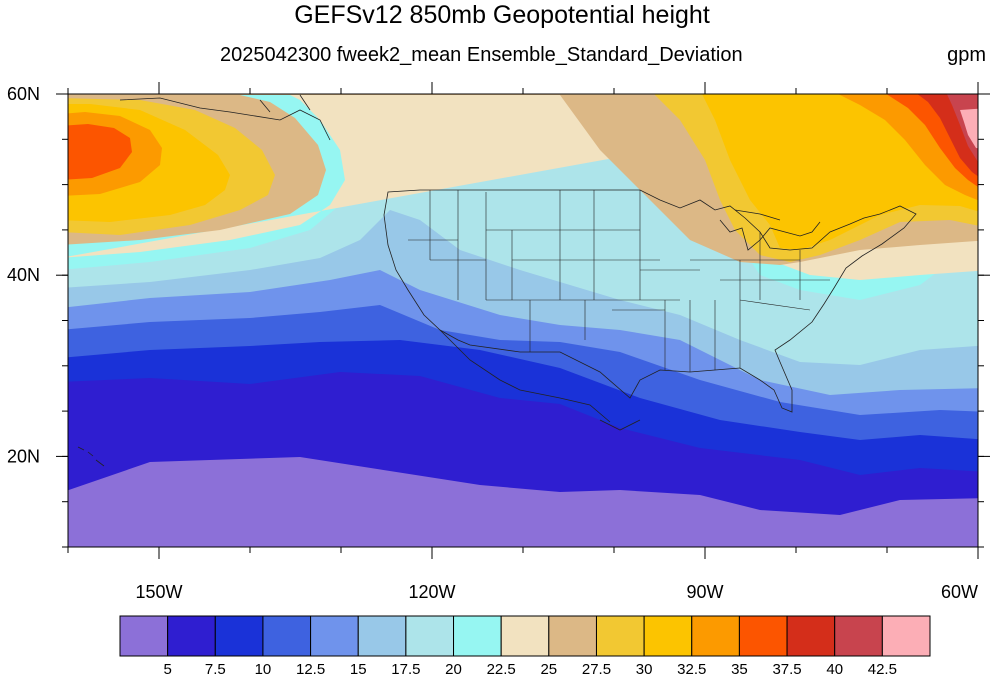 Image resolution: width=1004 pixels, height=683 pixels. I want to click on lat-tick-label: 60N, so click(23, 94).